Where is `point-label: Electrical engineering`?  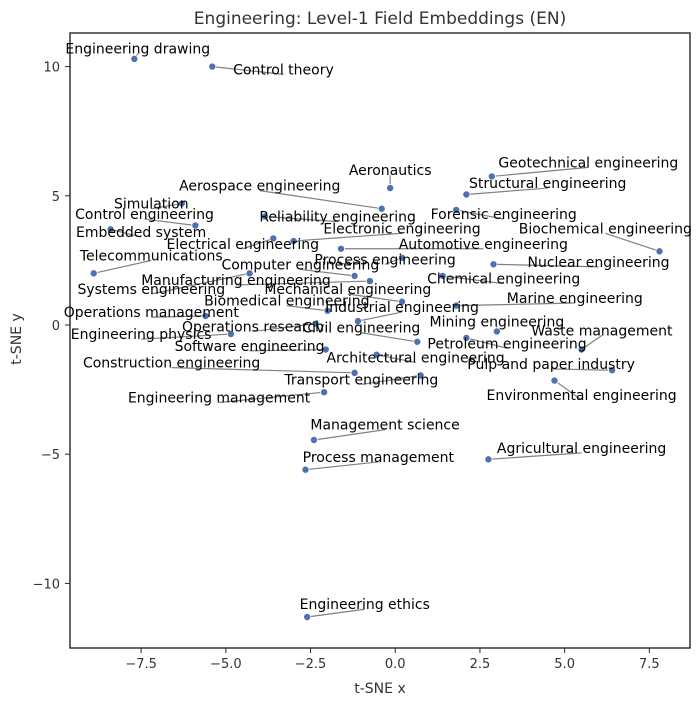
point-label: Electrical engineering is located at coordinates (242, 245).